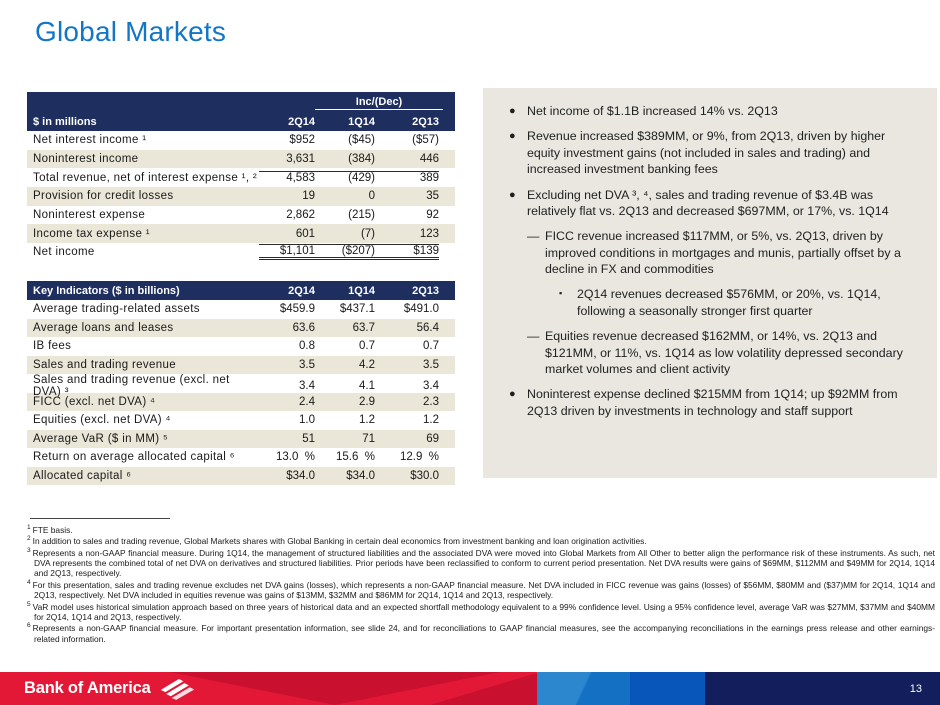 The height and width of the screenshot is (705, 940). Describe the element at coordinates (431, 401) in the screenshot. I see `value-2q13: 2.3` at that location.